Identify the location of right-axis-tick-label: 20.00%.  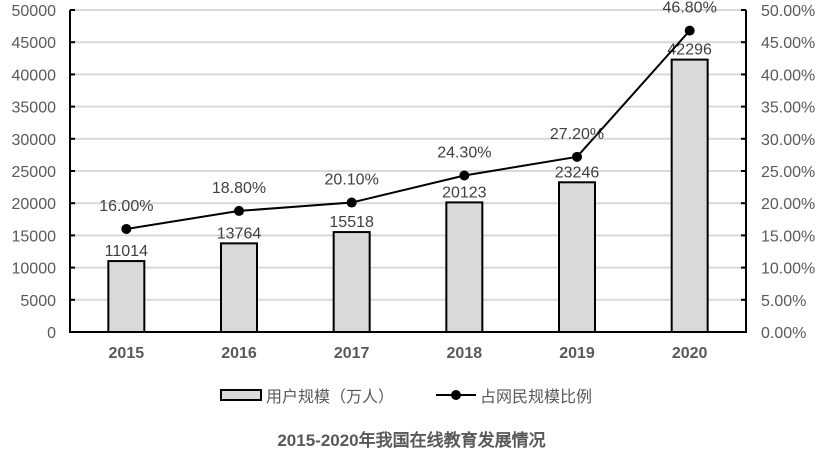
(788, 204).